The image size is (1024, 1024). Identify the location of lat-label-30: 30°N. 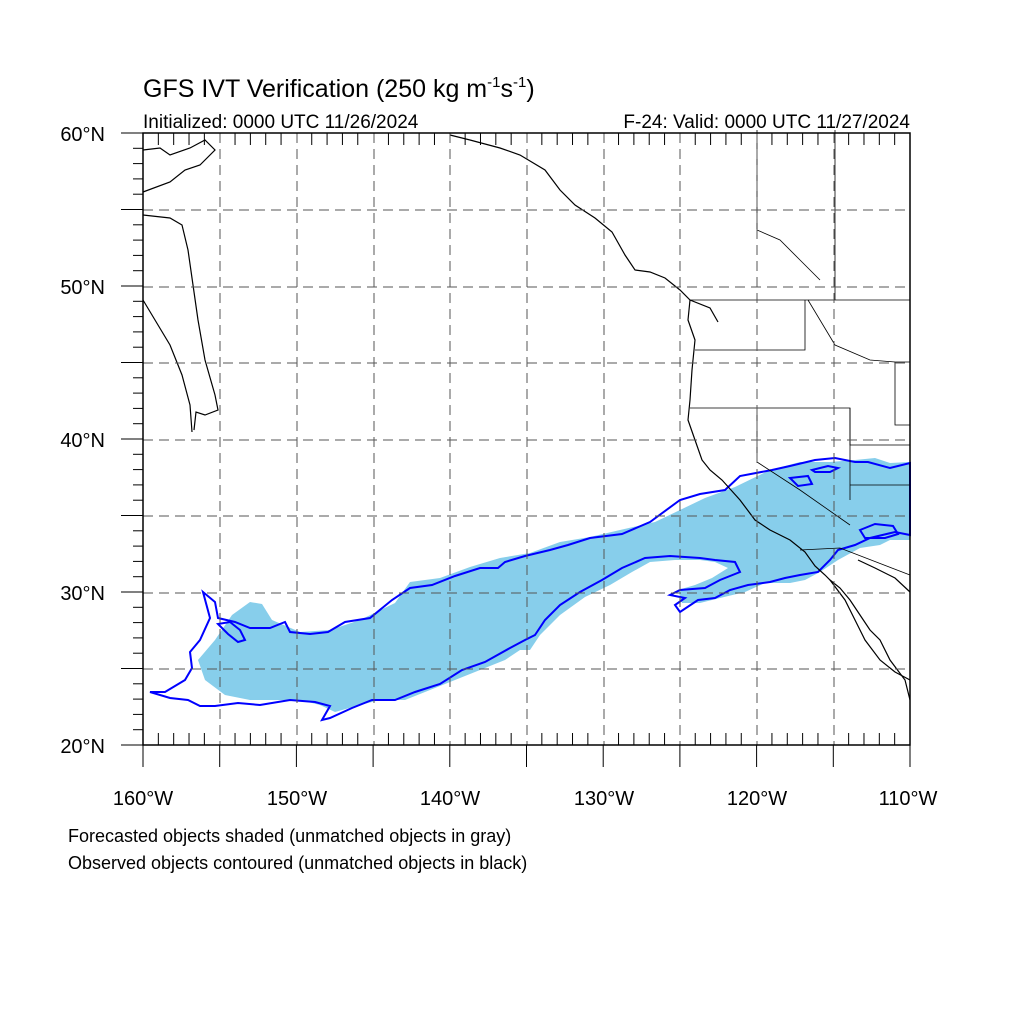
(82, 594).